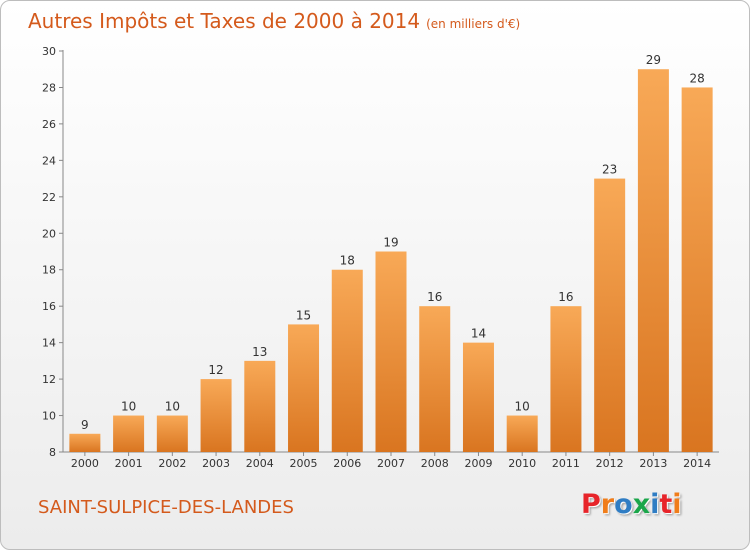 The height and width of the screenshot is (550, 750). What do you see at coordinates (260, 463) in the screenshot?
I see `x-tick-label: 2004` at bounding box center [260, 463].